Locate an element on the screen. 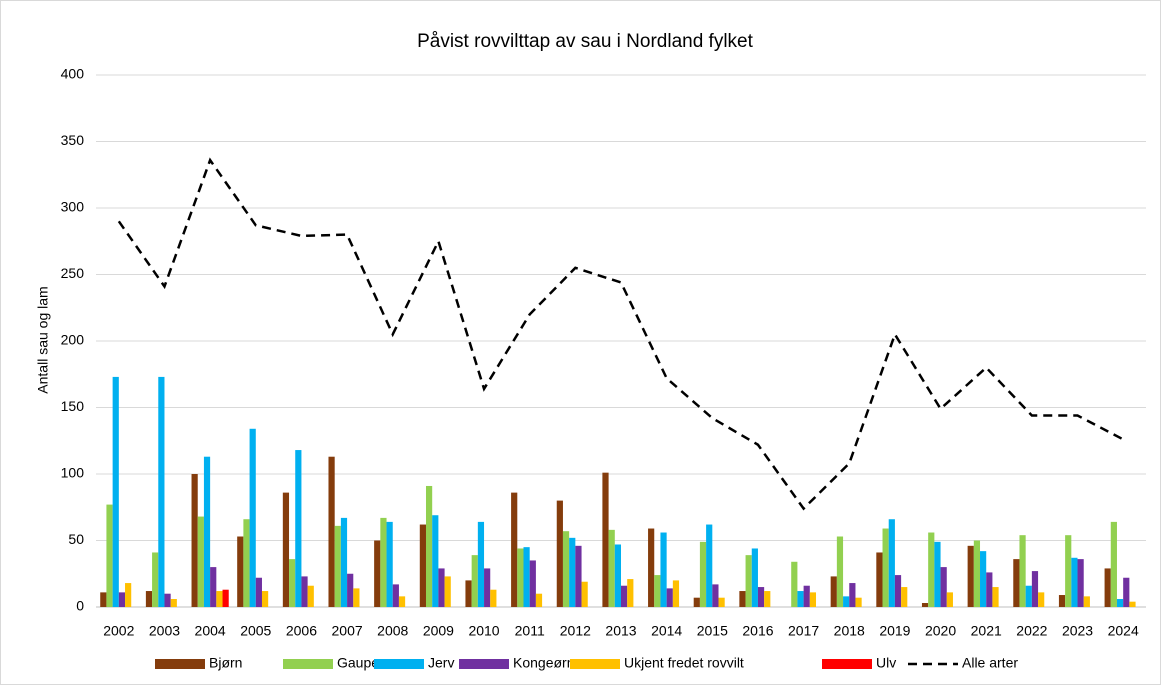 This screenshot has width=1162, height=686. x-tick-label: 2005 is located at coordinates (255, 631).